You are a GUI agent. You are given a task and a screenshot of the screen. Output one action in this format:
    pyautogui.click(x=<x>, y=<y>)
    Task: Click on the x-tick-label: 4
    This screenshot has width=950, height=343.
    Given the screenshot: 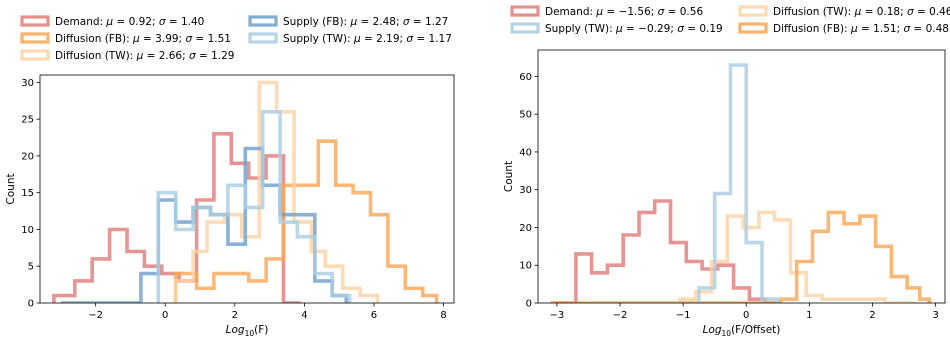 What is the action you would take?
    pyautogui.click(x=304, y=315)
    